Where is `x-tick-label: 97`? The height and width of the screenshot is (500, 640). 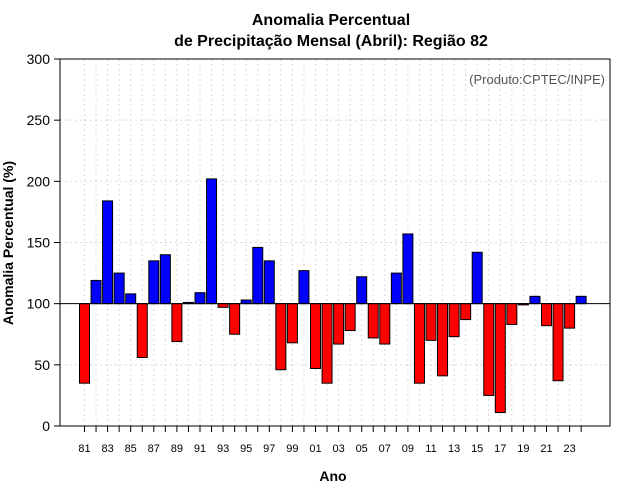 x-tick-label: 97 is located at coordinates (269, 449).